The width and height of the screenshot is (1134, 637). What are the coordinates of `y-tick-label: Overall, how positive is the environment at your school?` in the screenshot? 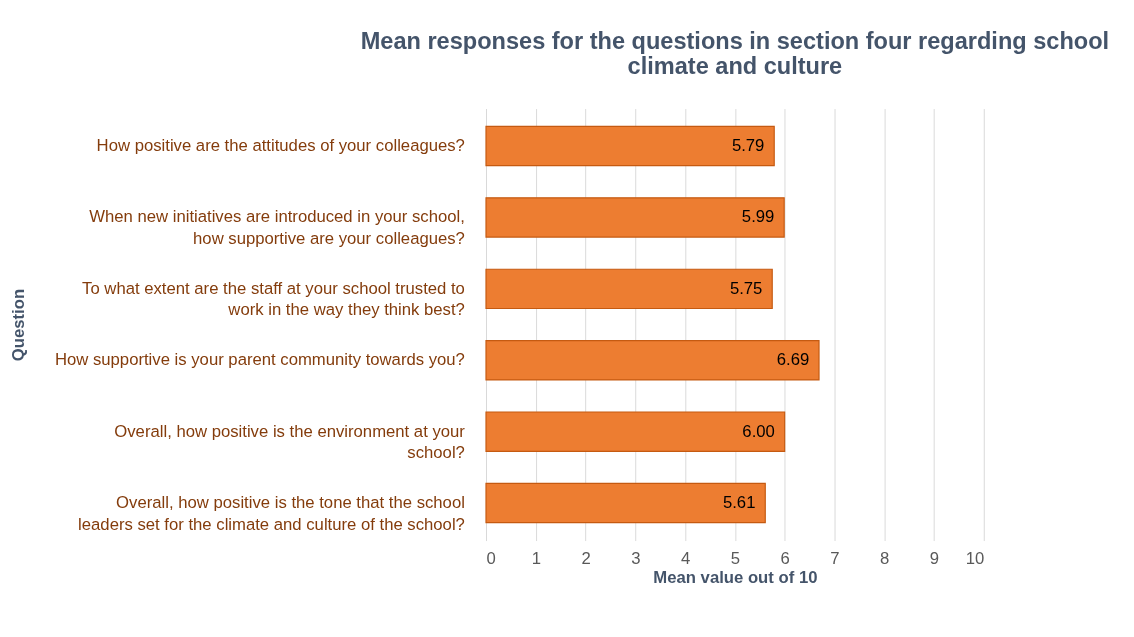 It's located at (290, 442).